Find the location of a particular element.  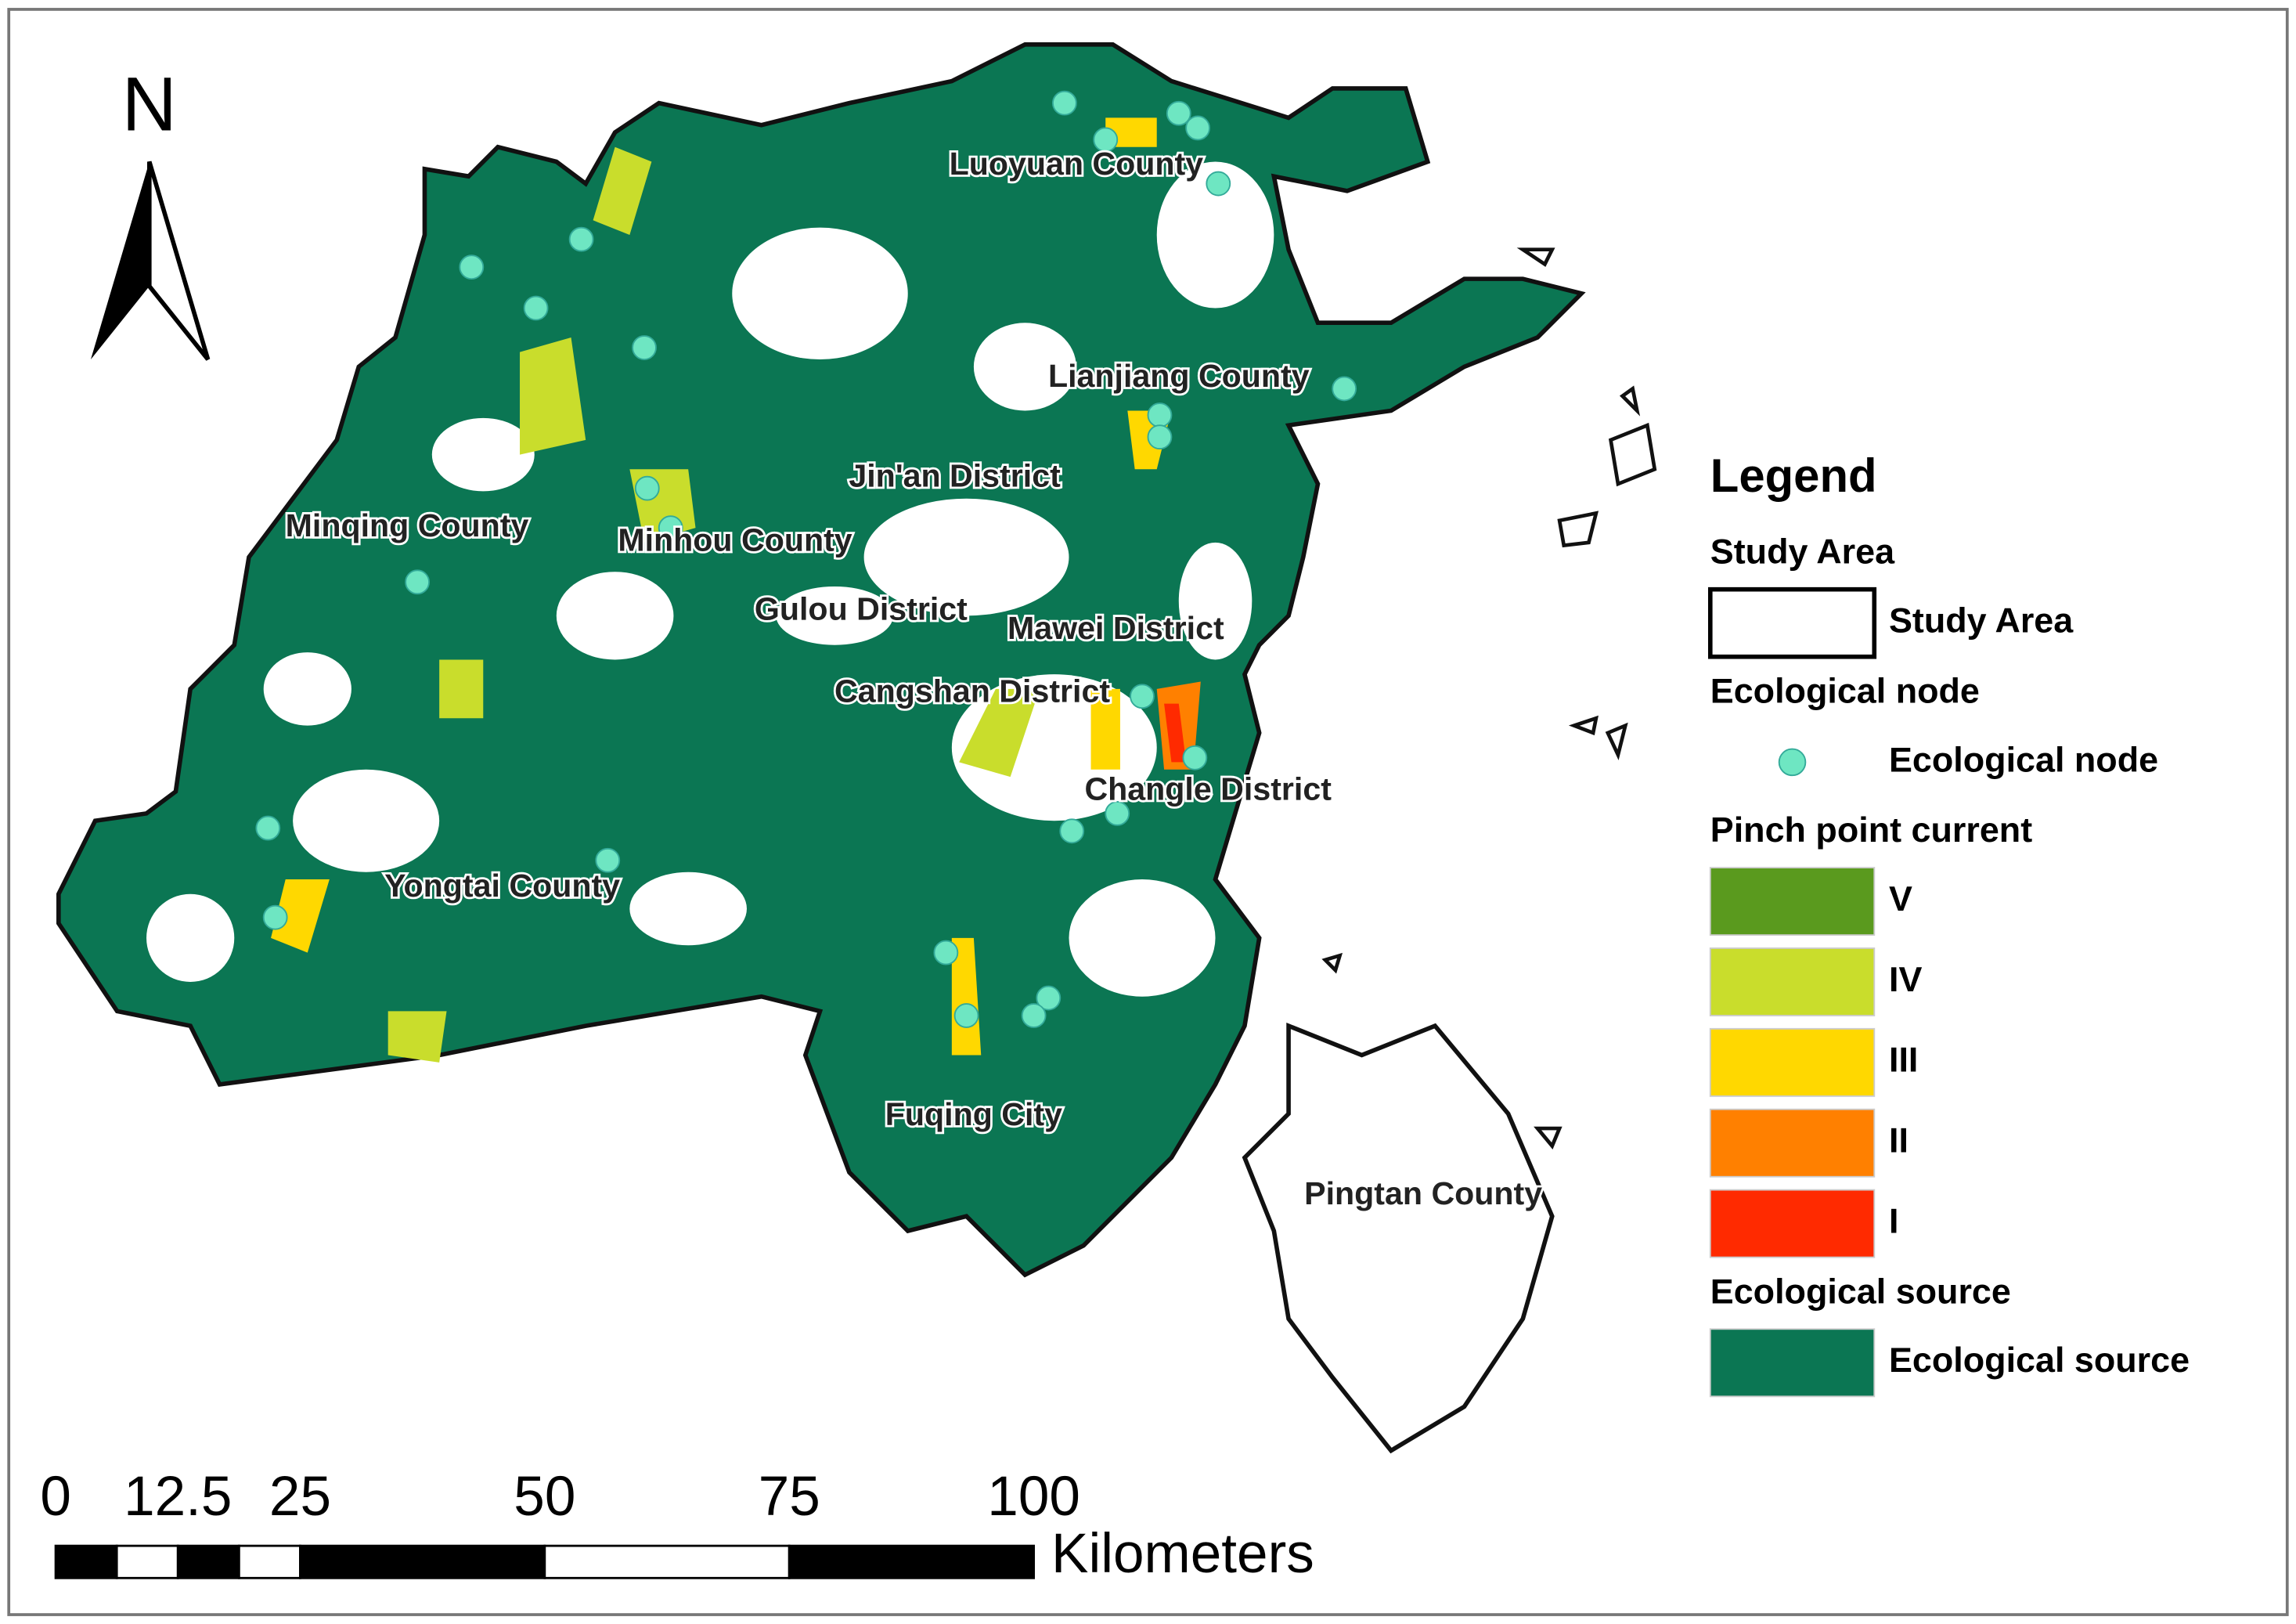

legend-header: Ecological node is located at coordinates (1845, 690).